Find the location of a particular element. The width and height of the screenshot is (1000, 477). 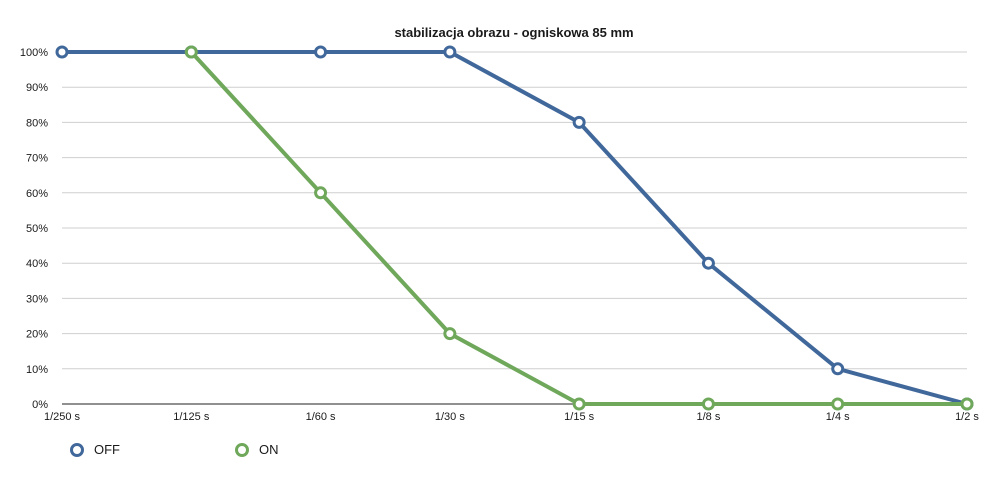

y-tick-label: 10% is located at coordinates (37, 370).